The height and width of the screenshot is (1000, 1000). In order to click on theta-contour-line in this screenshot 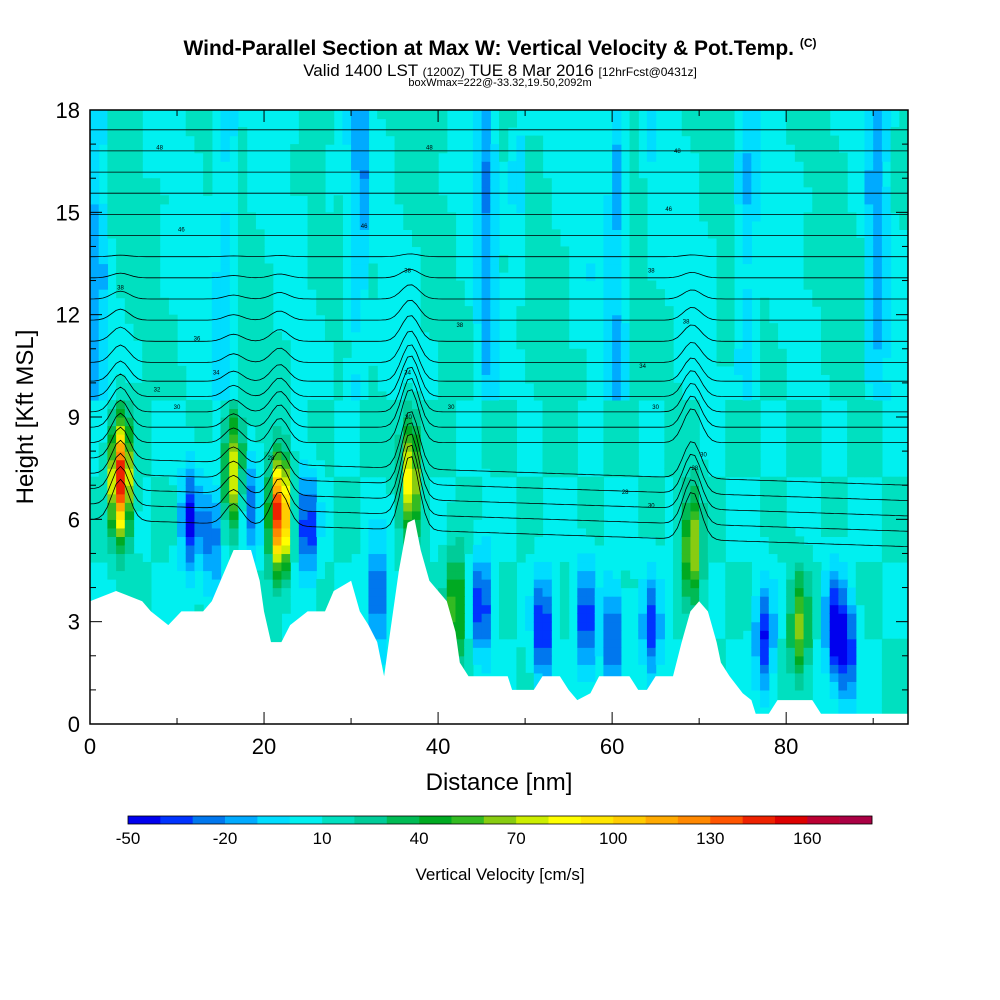, I will do `click(499, 273)`.